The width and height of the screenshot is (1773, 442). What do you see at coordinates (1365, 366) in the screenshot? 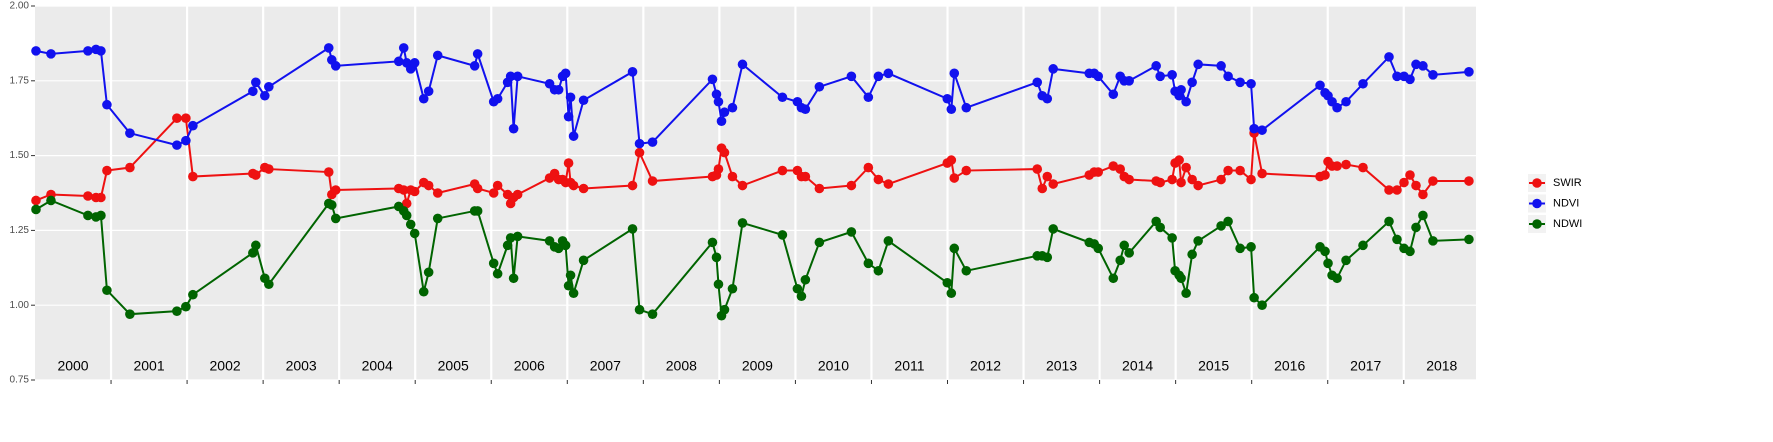
I see `year-label: 2017` at bounding box center [1365, 366].